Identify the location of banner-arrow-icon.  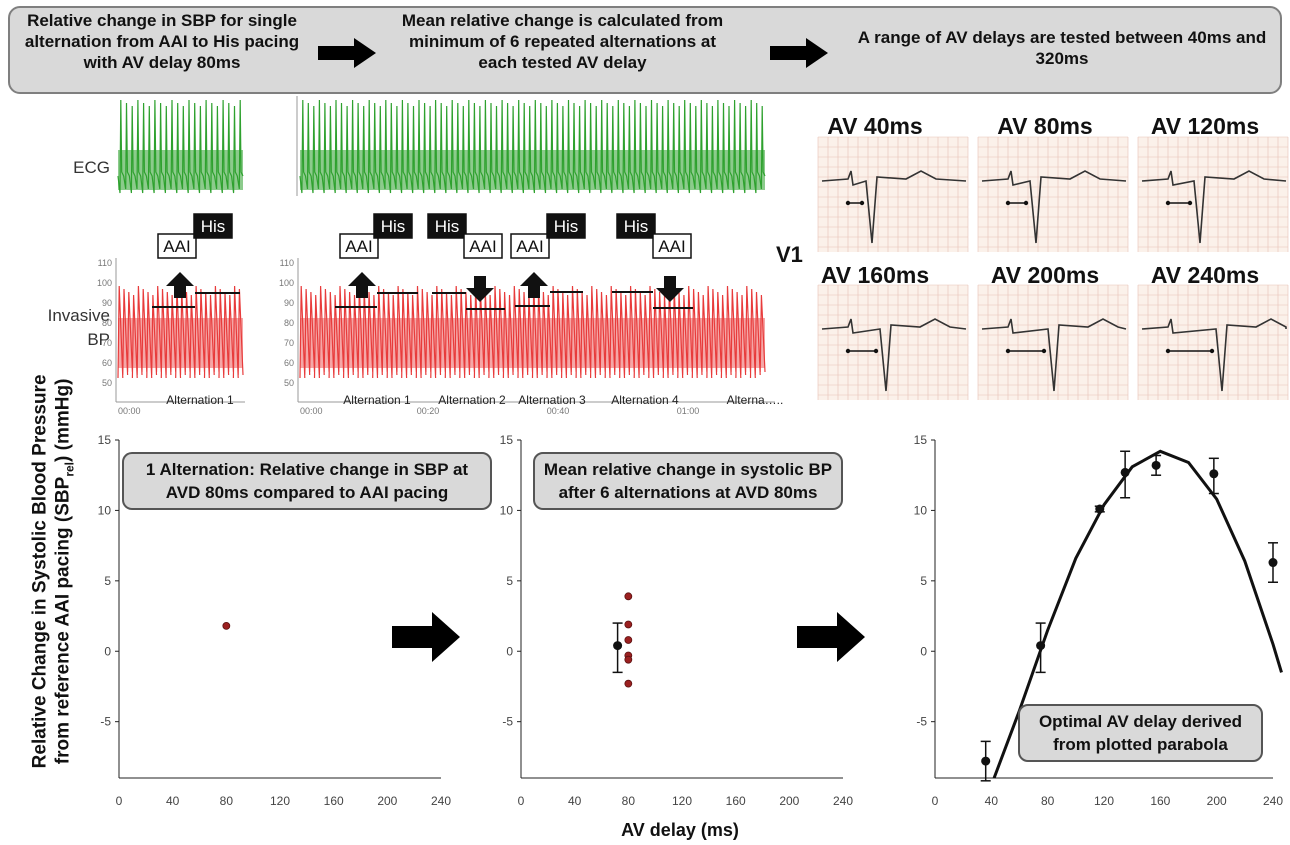
(799, 53).